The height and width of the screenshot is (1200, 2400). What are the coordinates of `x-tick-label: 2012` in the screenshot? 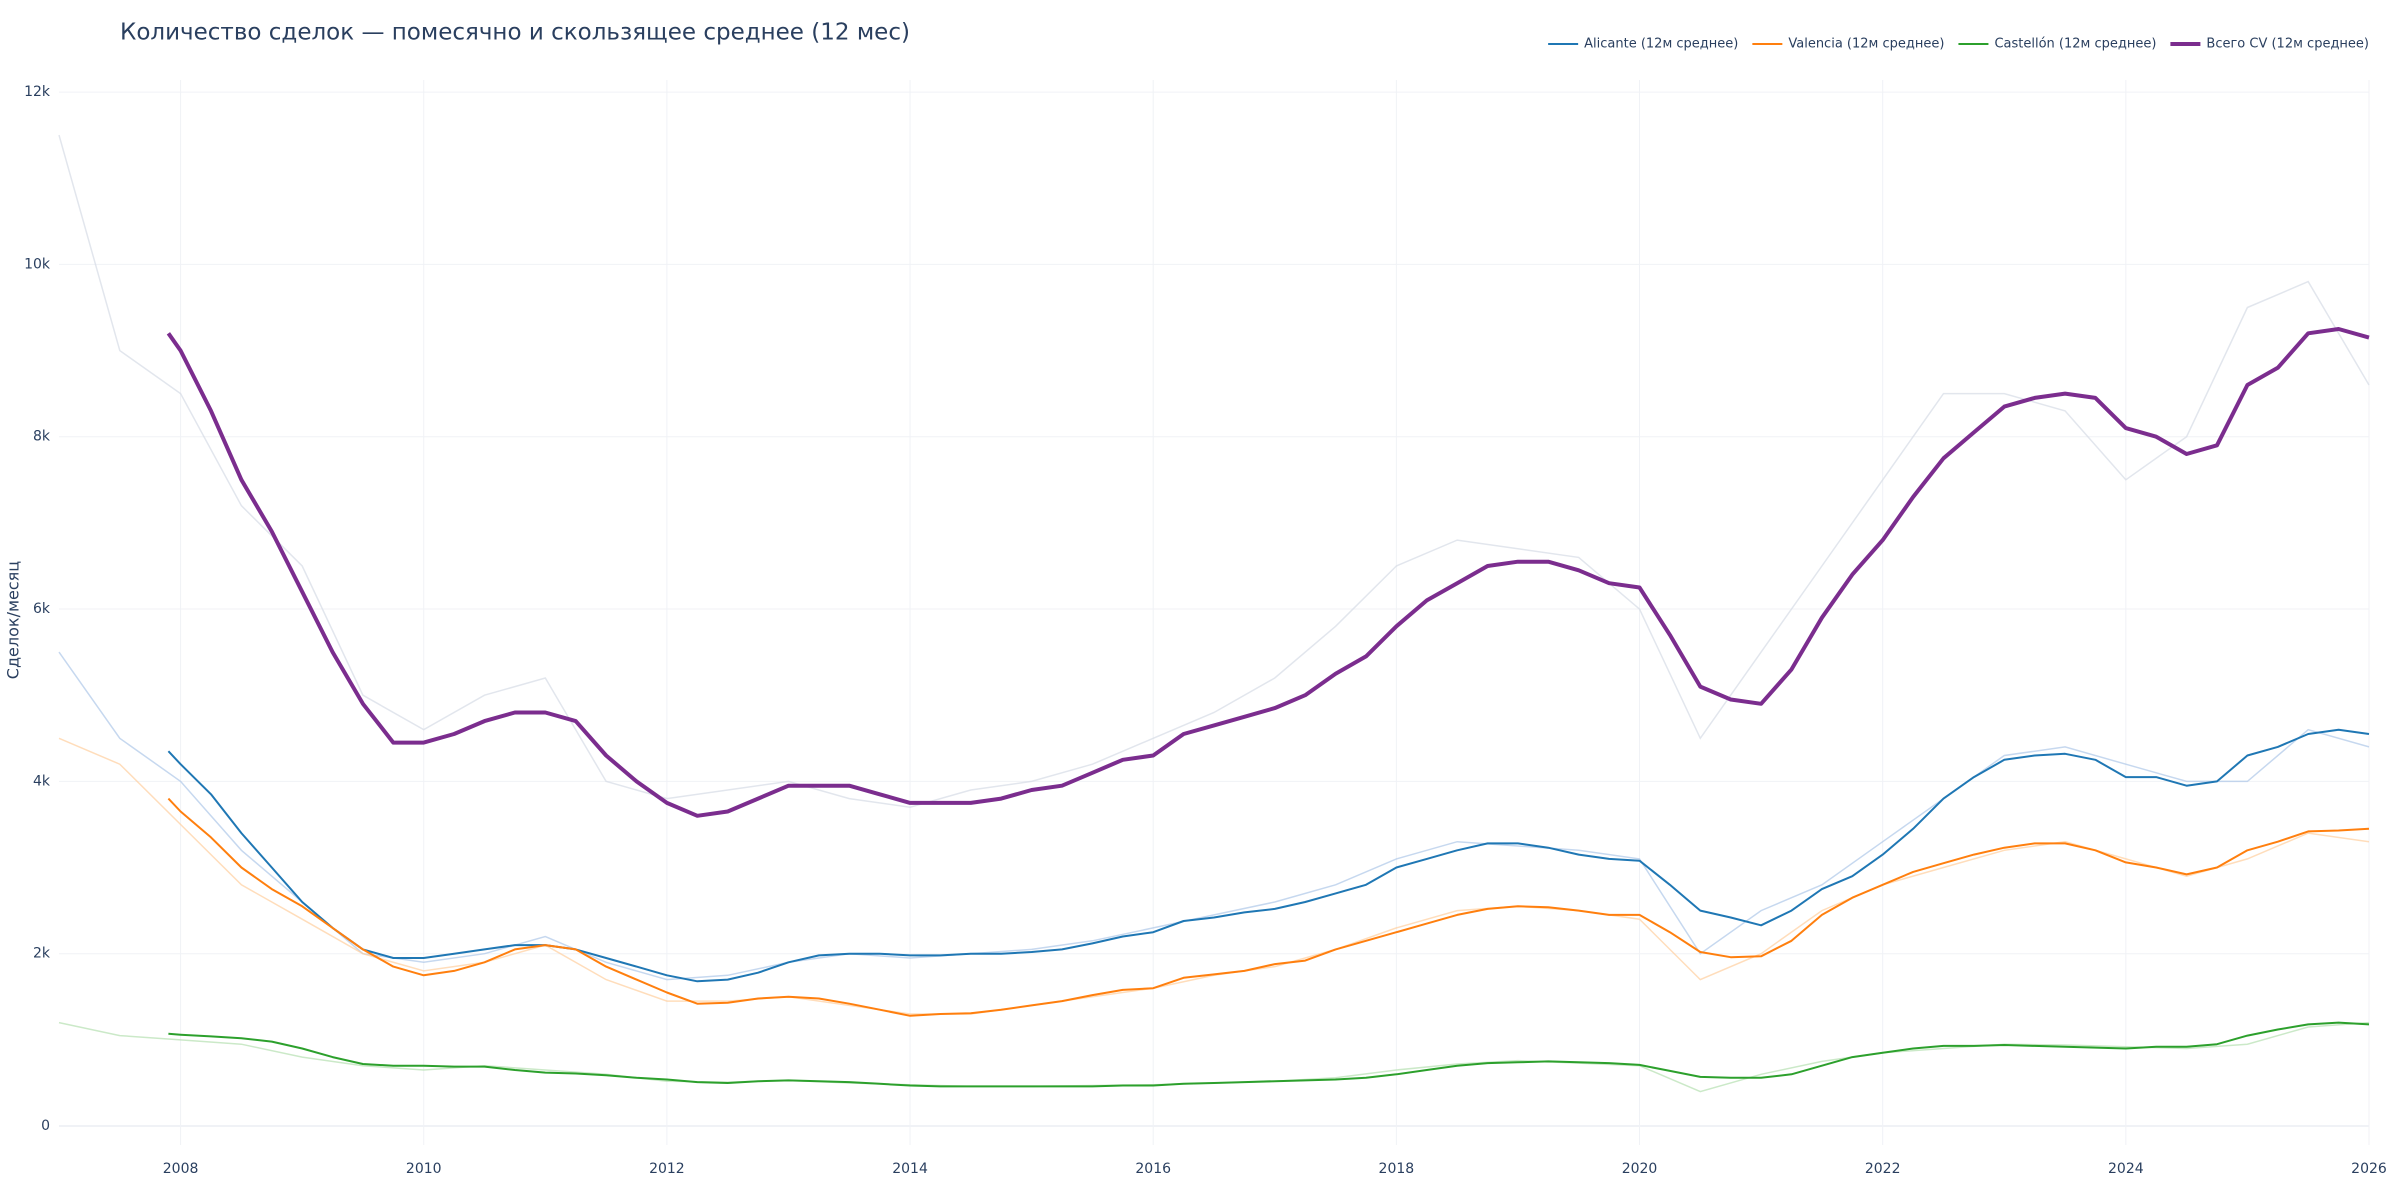 It's located at (667, 1169).